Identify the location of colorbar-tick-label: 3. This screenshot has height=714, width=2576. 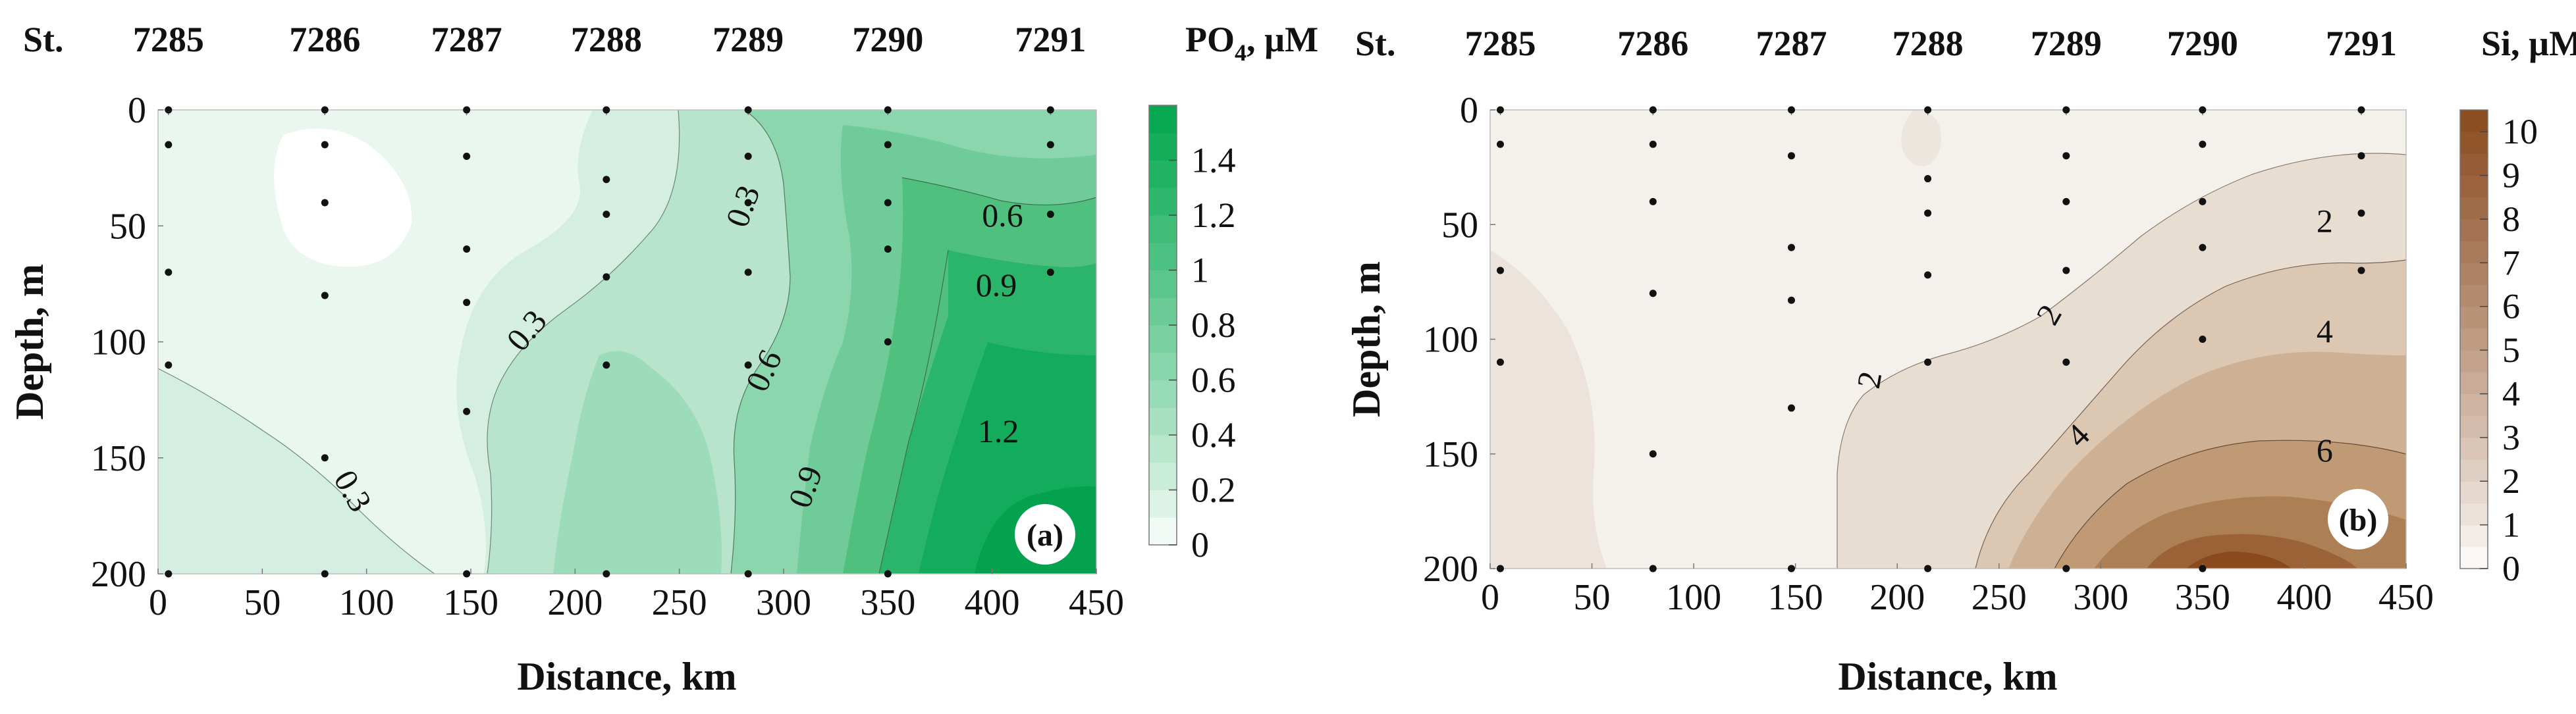
(2511, 437).